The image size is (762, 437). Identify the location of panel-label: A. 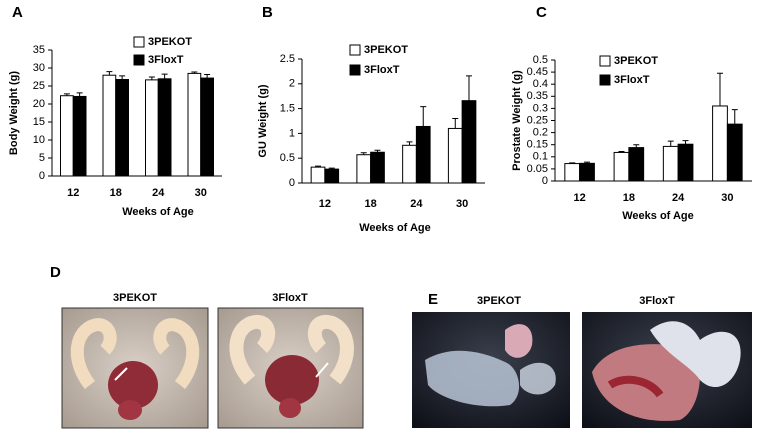
(17, 12).